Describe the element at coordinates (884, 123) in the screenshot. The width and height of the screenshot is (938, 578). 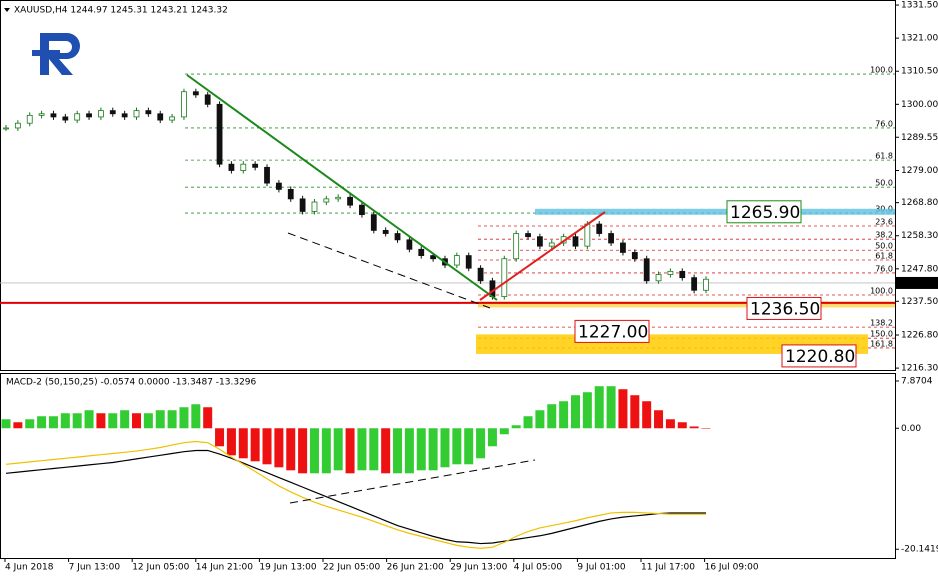
I see `fib-label: 76.0` at that location.